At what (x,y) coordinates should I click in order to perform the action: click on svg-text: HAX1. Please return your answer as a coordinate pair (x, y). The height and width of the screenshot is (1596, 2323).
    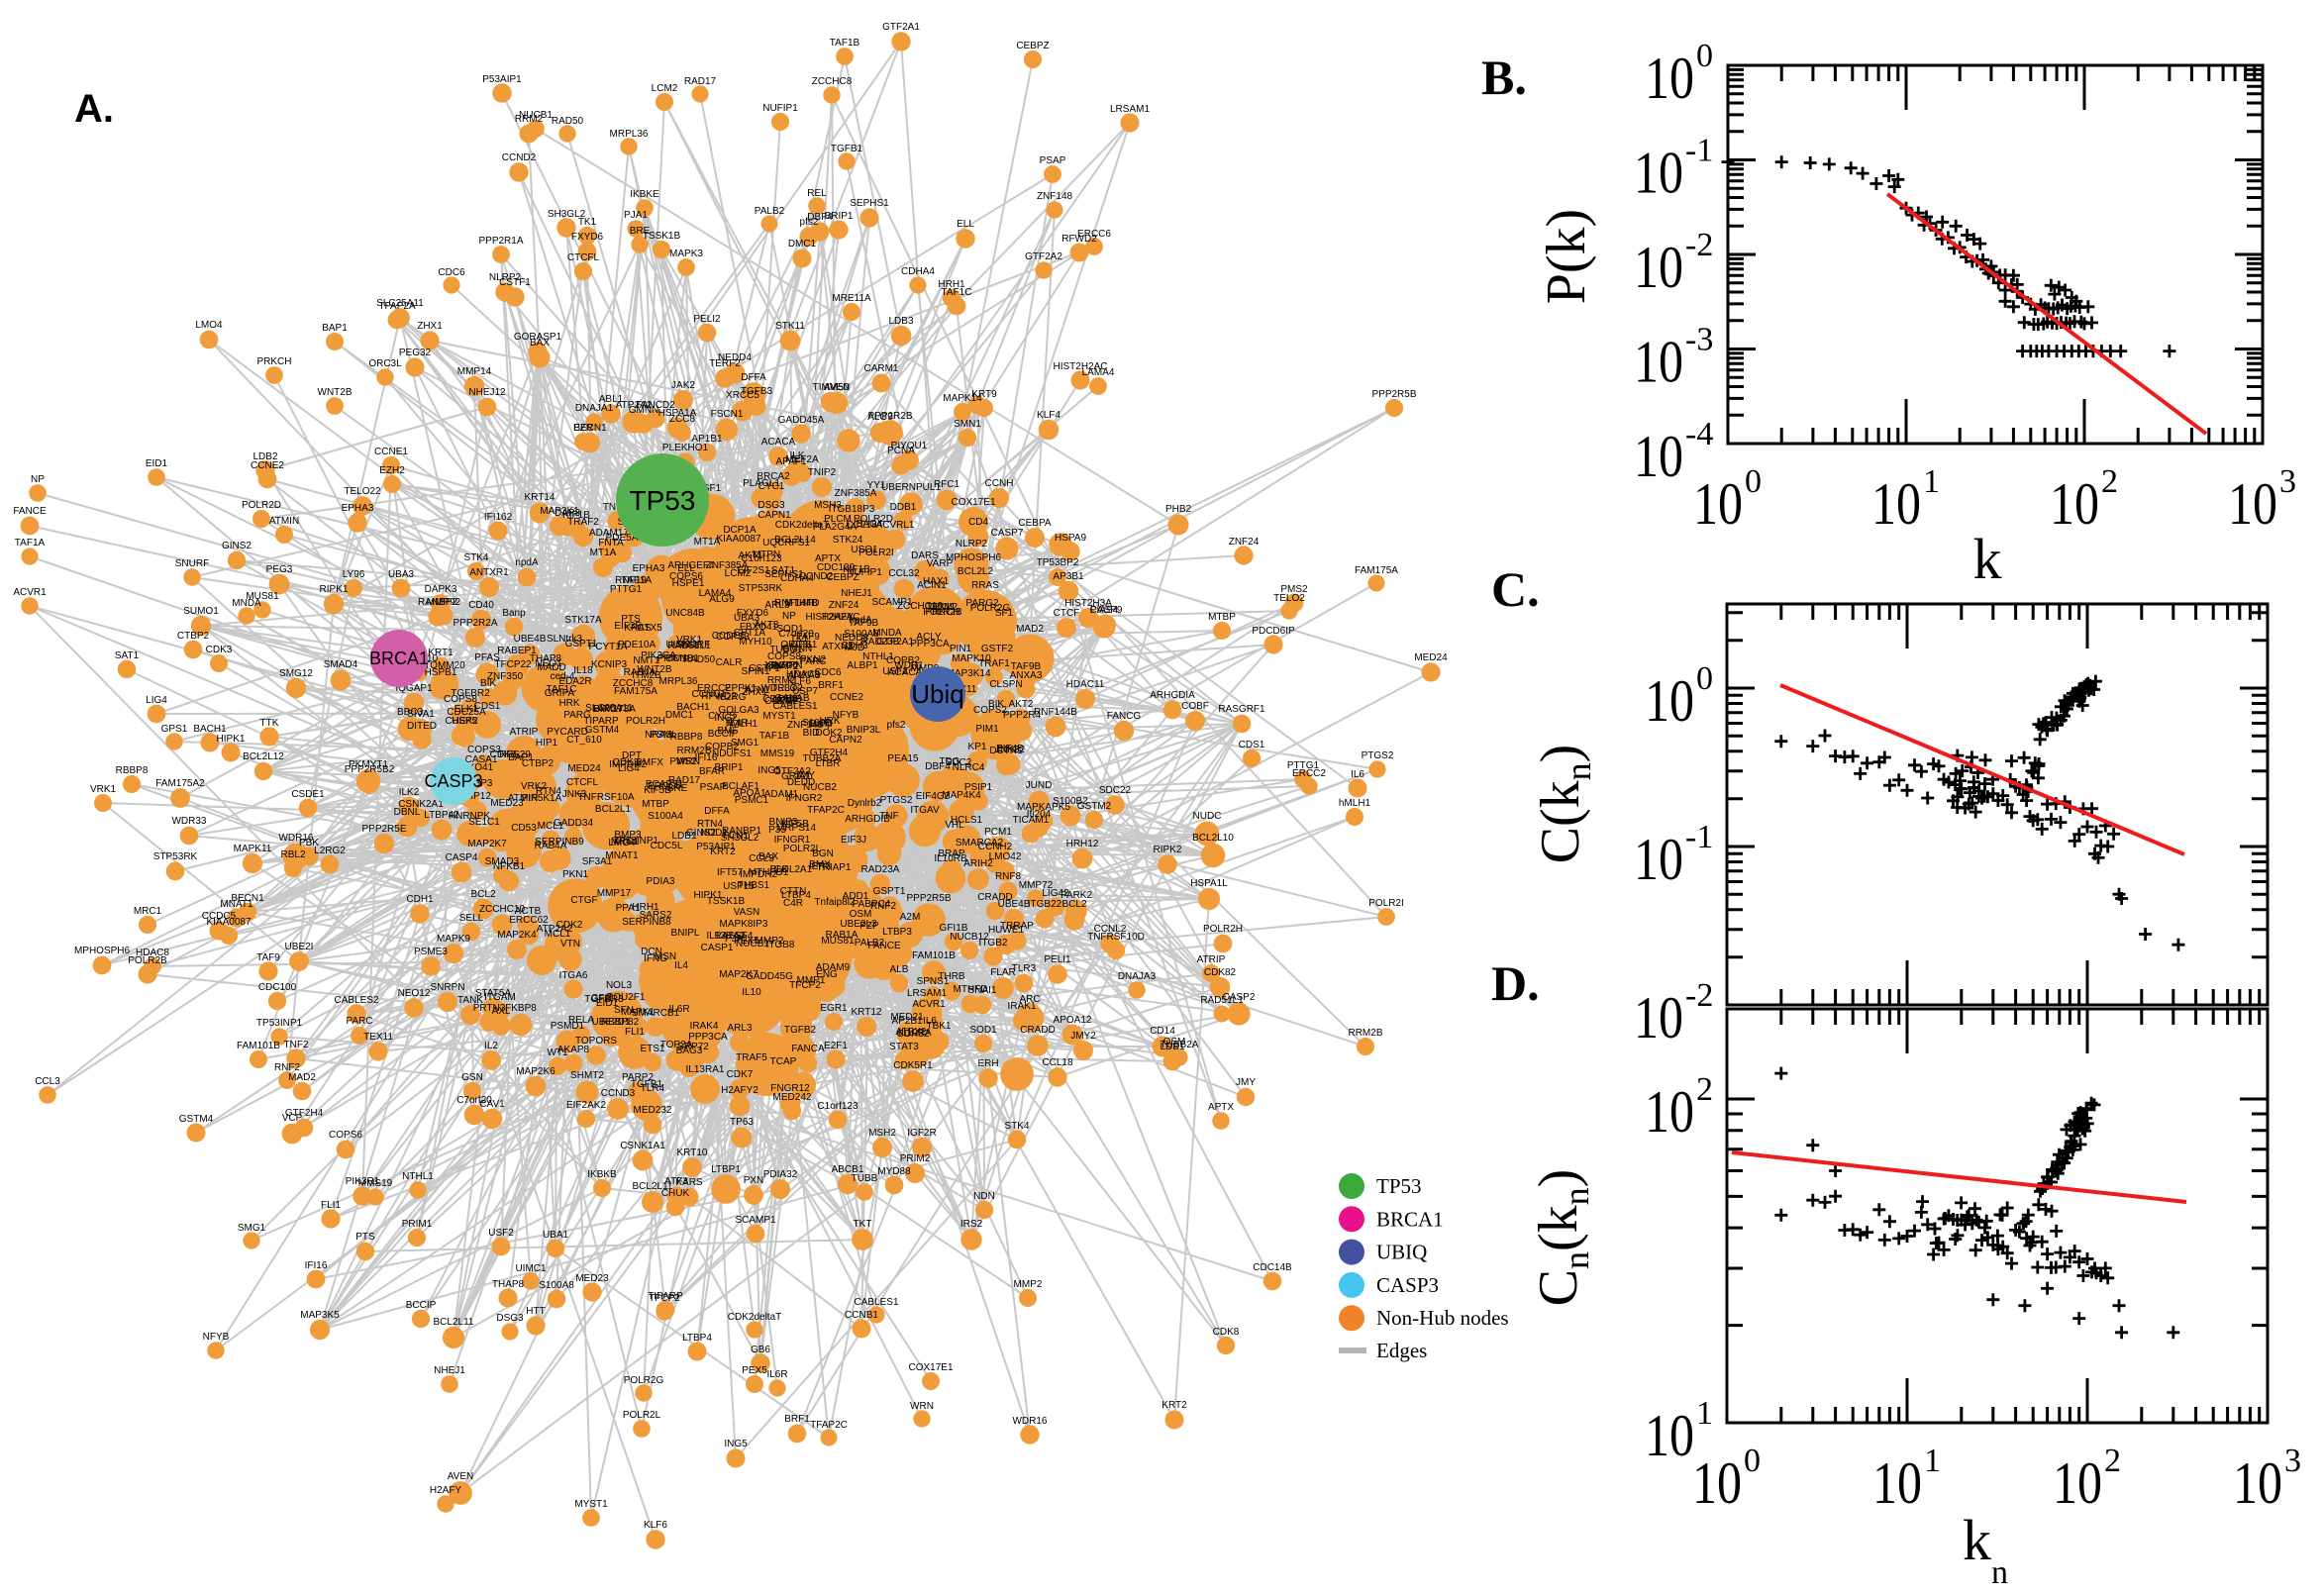
    Looking at the image, I should click on (936, 581).